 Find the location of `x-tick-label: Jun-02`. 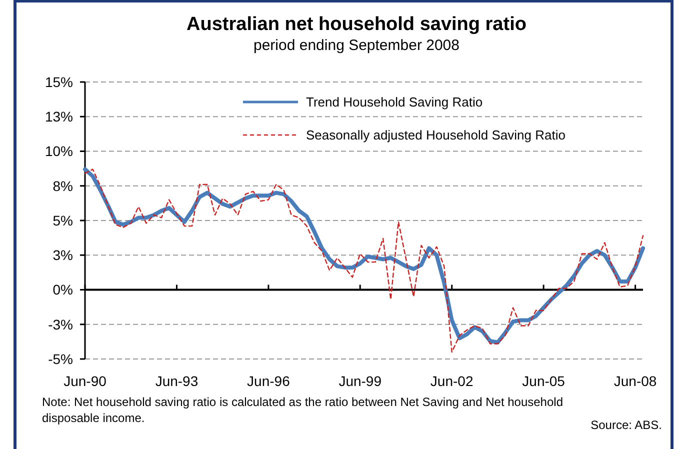

x-tick-label: Jun-02 is located at coordinates (452, 381).